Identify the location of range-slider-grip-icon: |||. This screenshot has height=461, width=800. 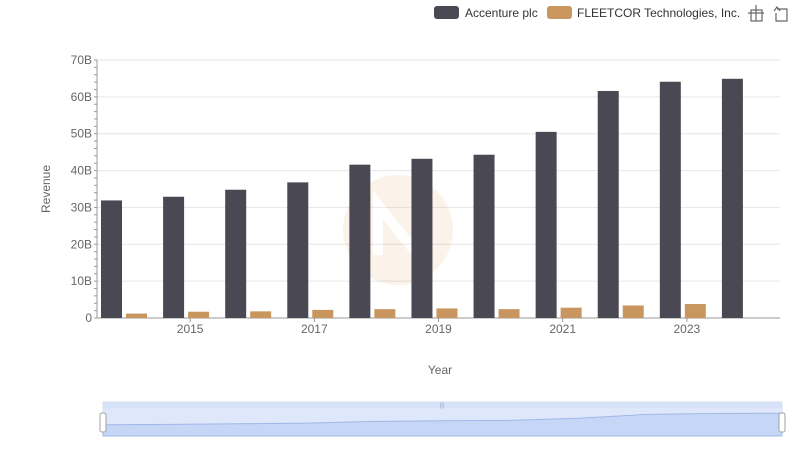
(442, 406).